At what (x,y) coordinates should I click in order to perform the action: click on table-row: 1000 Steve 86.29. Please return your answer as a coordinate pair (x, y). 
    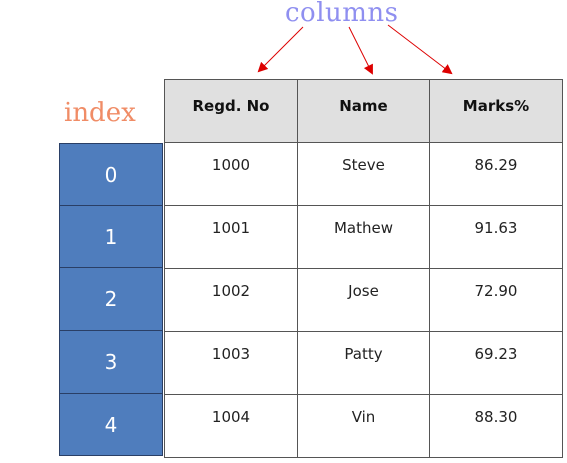
    Looking at the image, I should click on (363, 174).